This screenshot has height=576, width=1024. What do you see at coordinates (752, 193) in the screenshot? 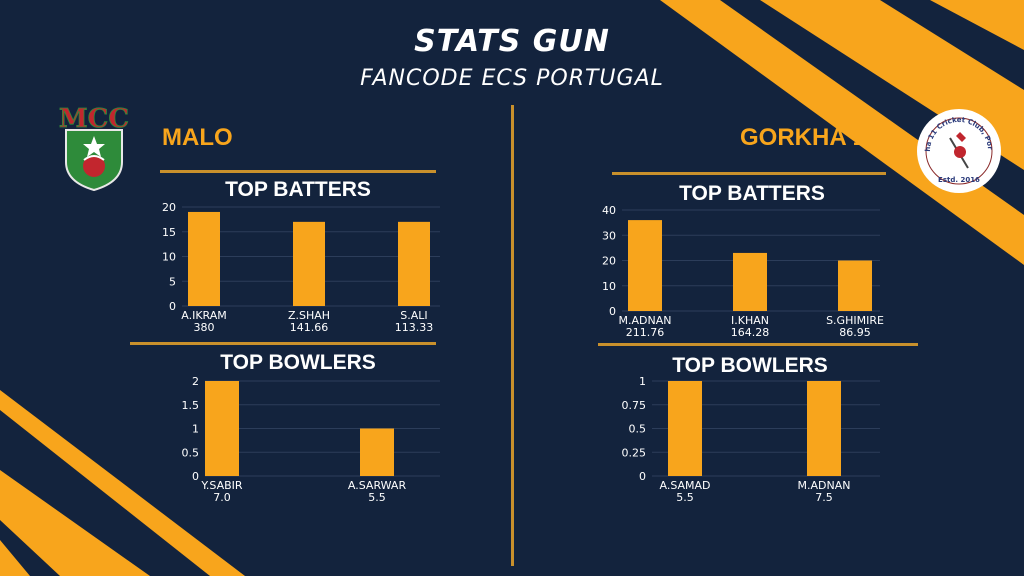
I see `gorkha-batters-title: TOP BATTERS` at bounding box center [752, 193].